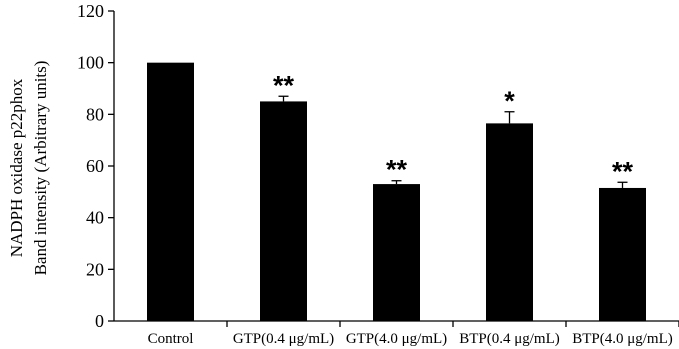 The image size is (679, 349). I want to click on y-axis-title-line-2: Band intensity (Arbitrary units), so click(40, 168).